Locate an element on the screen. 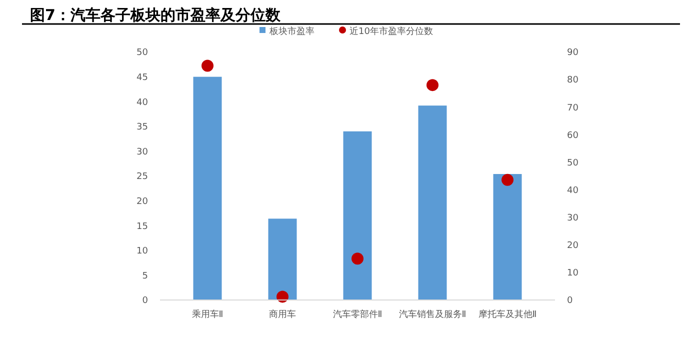 This screenshot has width=700, height=350. x-tick-label: 商用车 is located at coordinates (282, 314).